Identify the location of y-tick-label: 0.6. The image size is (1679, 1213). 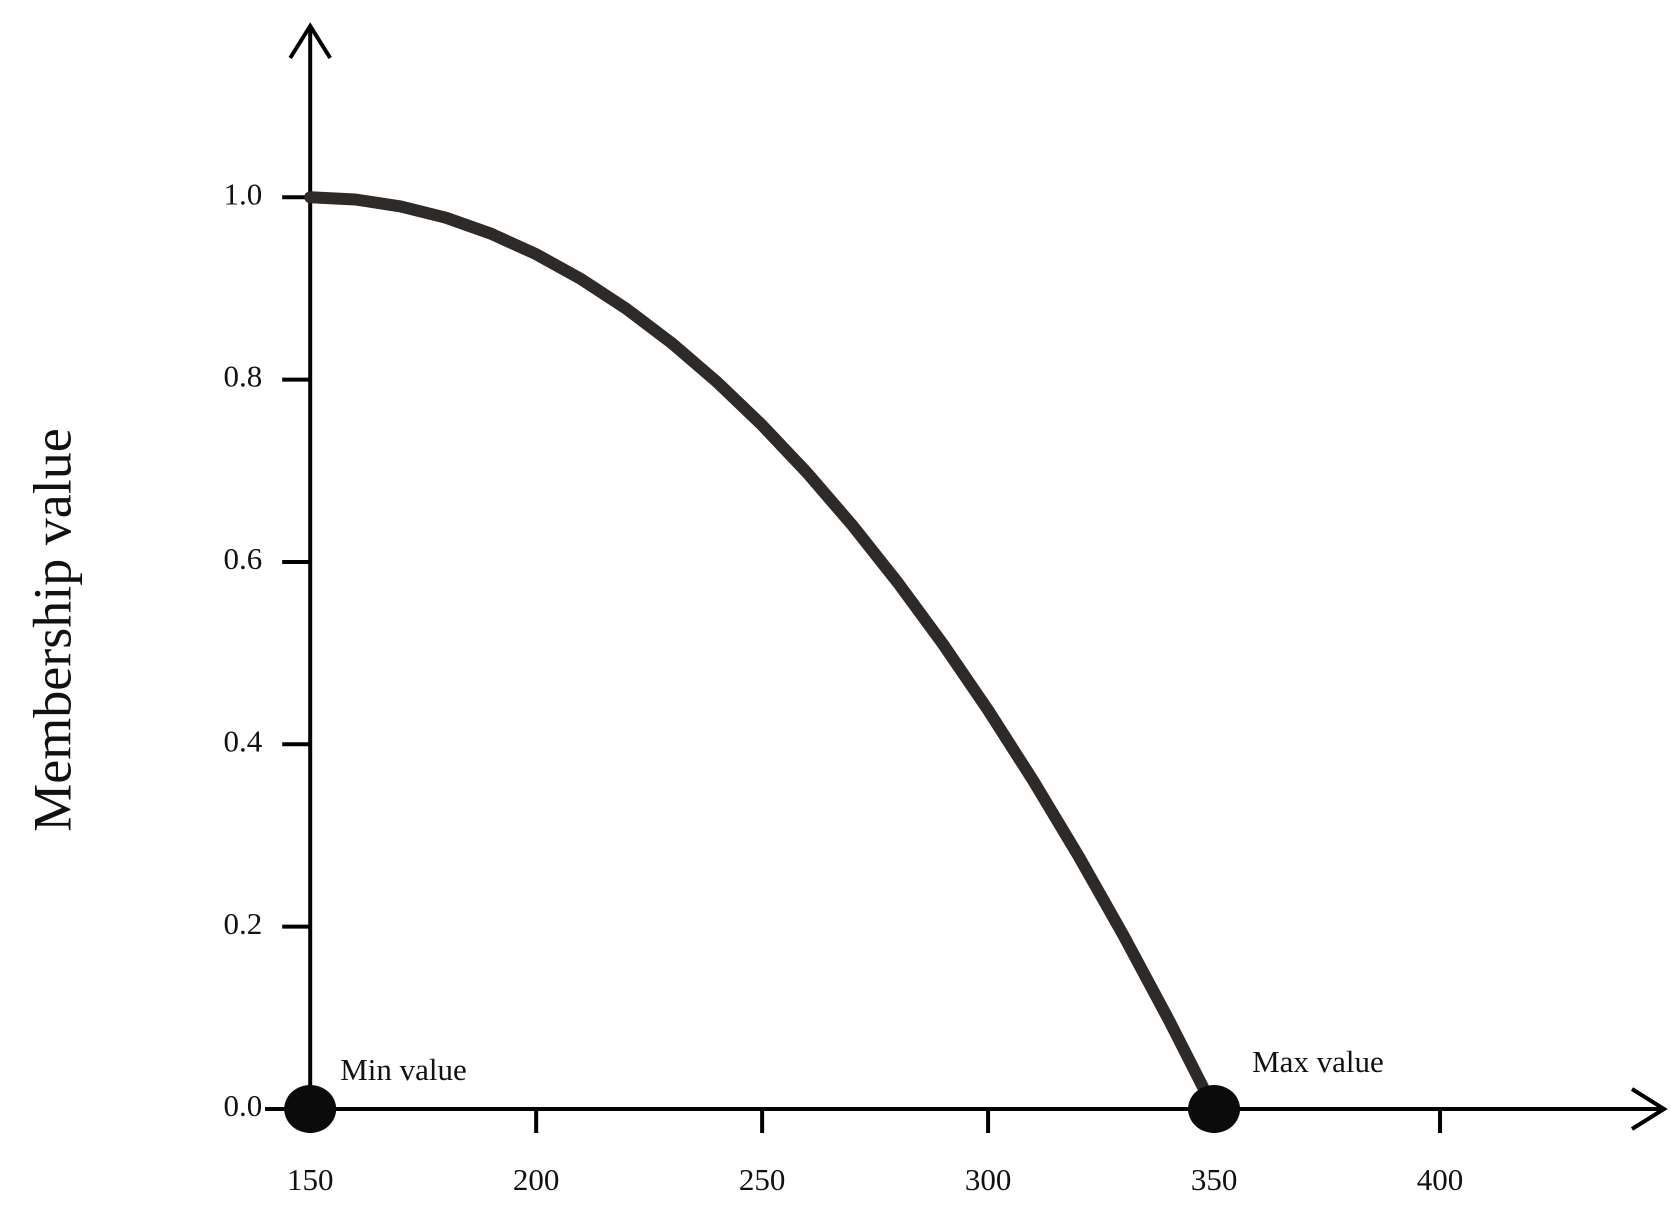
(242, 558).